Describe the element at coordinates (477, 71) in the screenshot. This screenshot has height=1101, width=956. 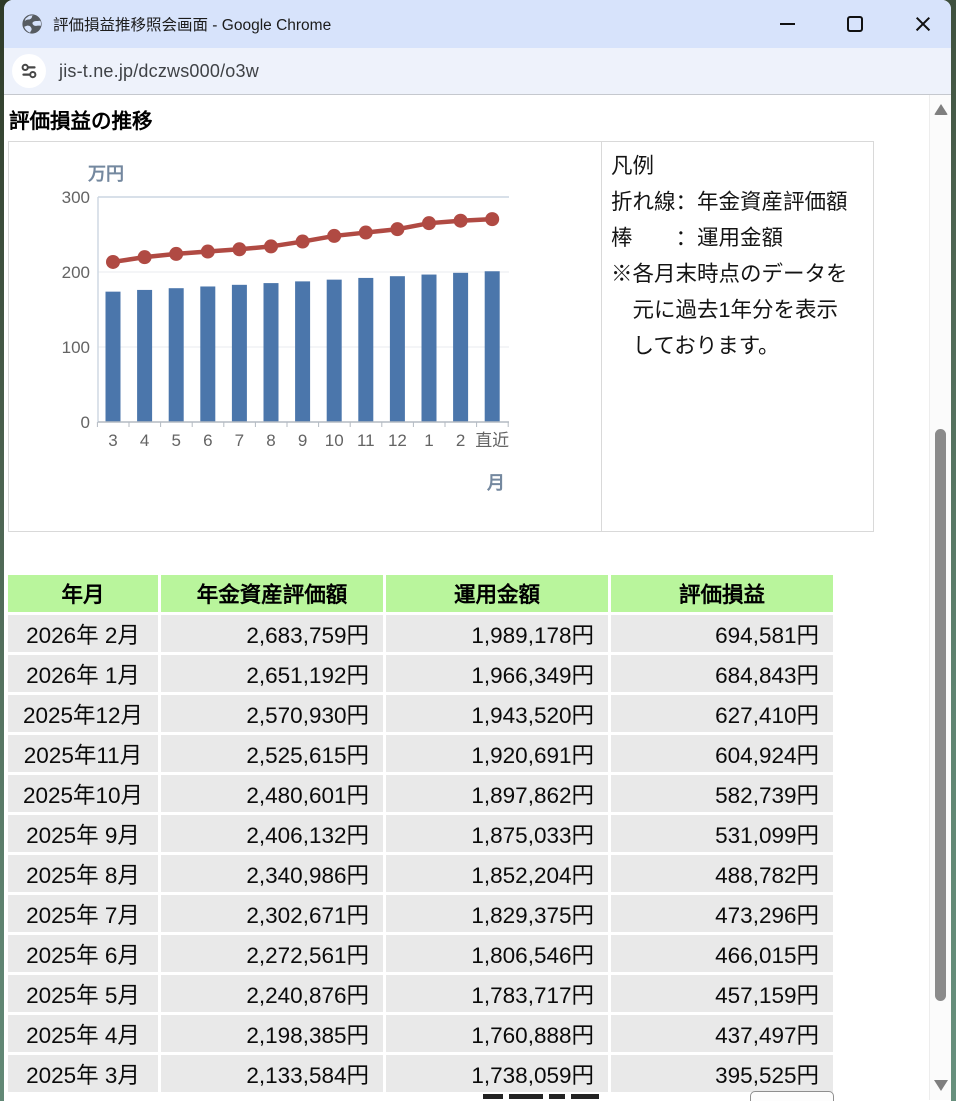
I see `url-bar: jis-t.ne.jp/dczws000/o3w` at that location.